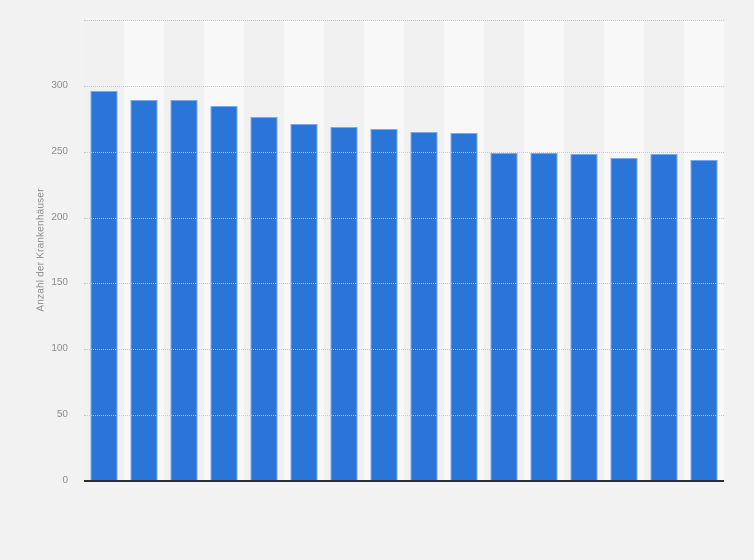 Image resolution: width=754 pixels, height=560 pixels. Describe the element at coordinates (59, 85) in the screenshot. I see `y-tick-label: 300` at that location.